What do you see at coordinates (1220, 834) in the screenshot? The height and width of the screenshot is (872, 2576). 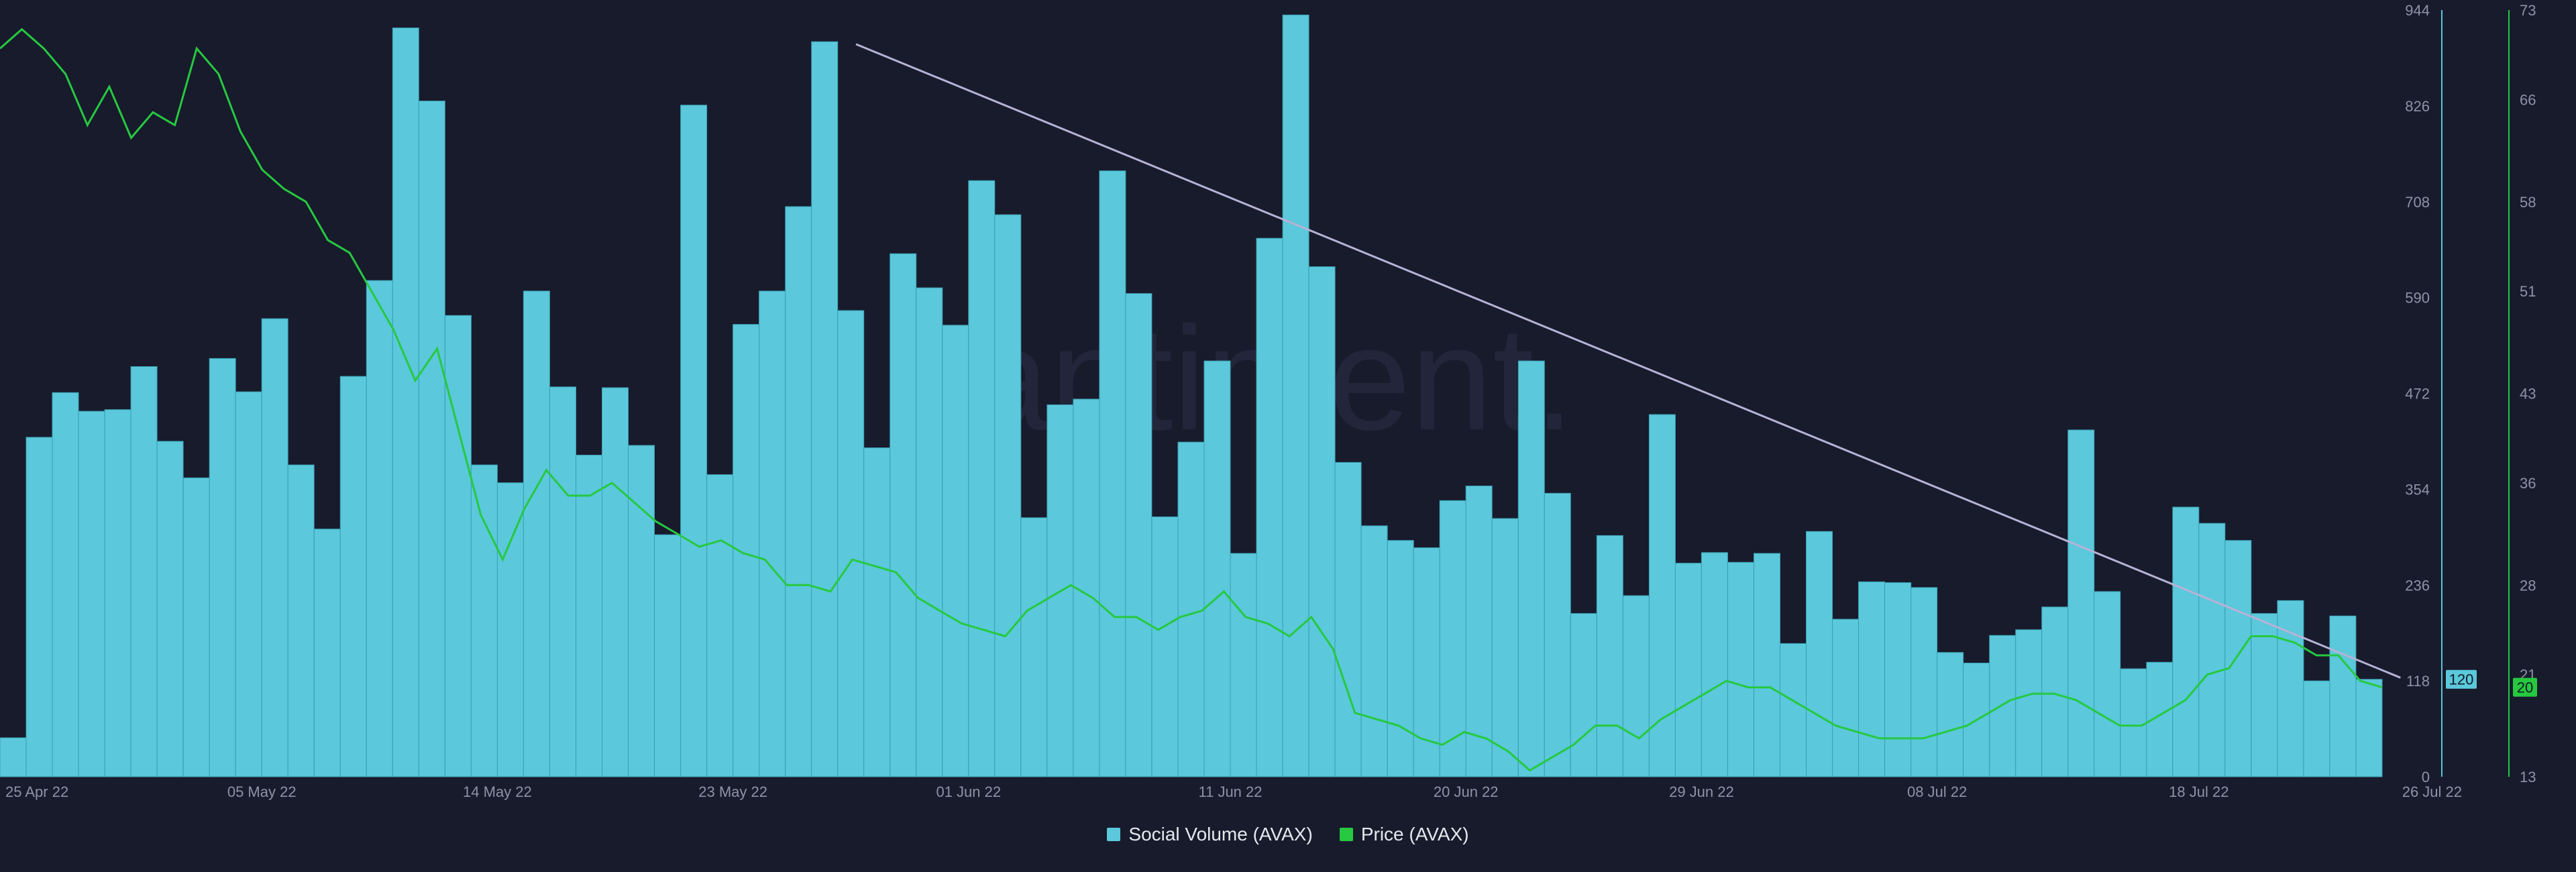 I see `legend-label-social: Social Volume (AVAX)` at bounding box center [1220, 834].